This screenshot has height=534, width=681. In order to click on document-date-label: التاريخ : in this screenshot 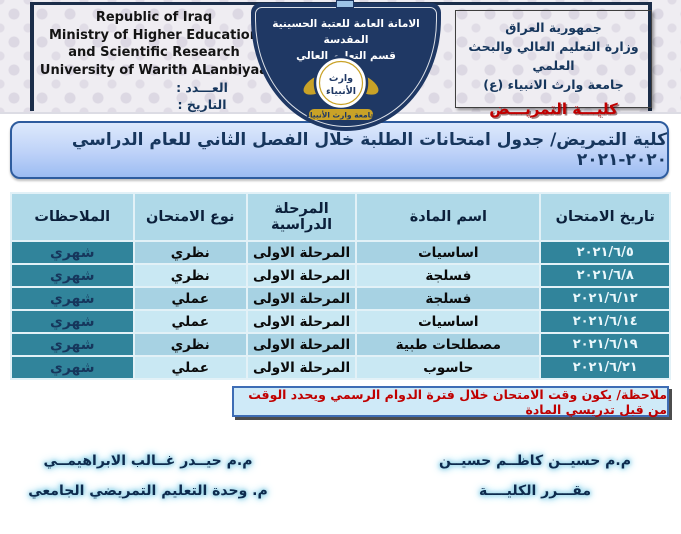, I will do `click(202, 104)`.